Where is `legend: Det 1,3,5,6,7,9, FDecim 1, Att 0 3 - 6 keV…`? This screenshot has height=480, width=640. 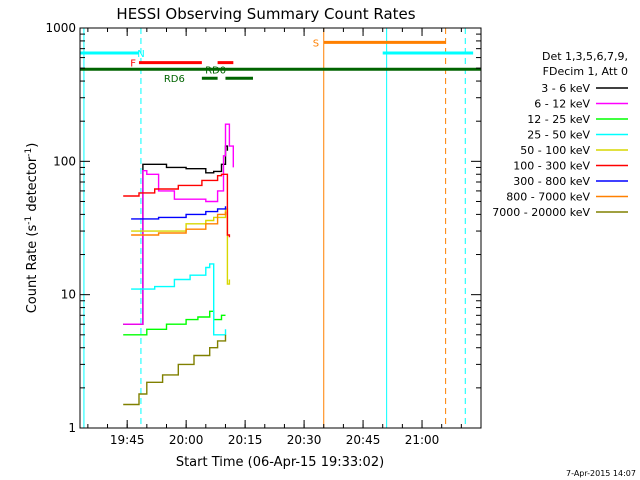
legend: Det 1,3,5,6,7,9, FDecim 1, Att 0 3 - 6 keV… is located at coordinates (560, 134).